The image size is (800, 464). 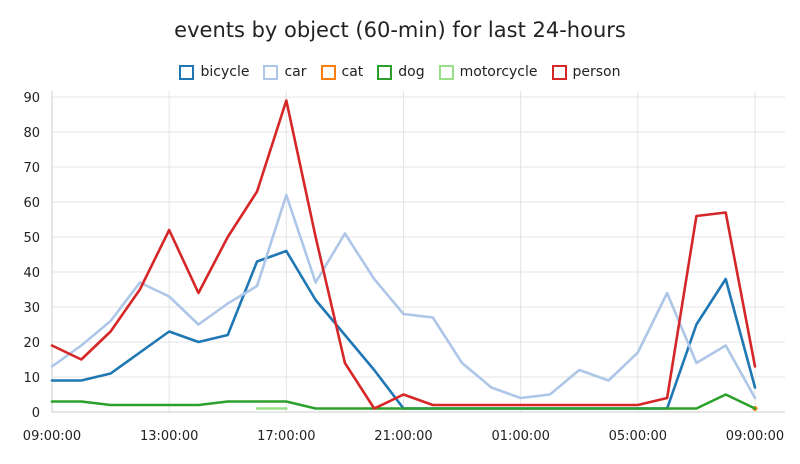 I want to click on y-tick-label: 0, so click(x=36, y=413).